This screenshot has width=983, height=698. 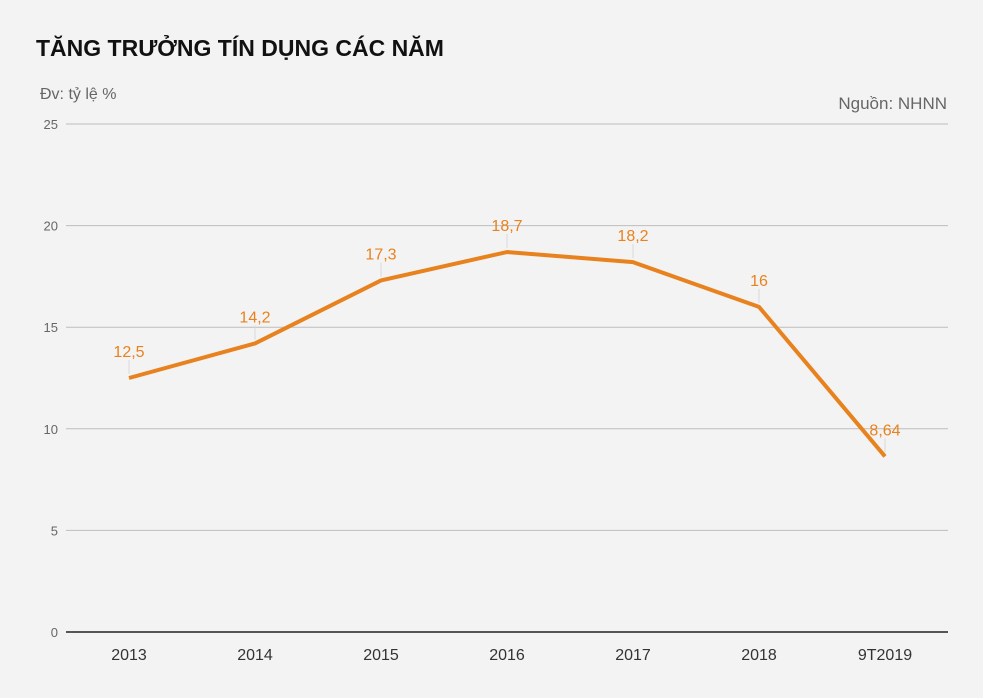 I want to click on x-tick-label: 2018, so click(x=759, y=655).